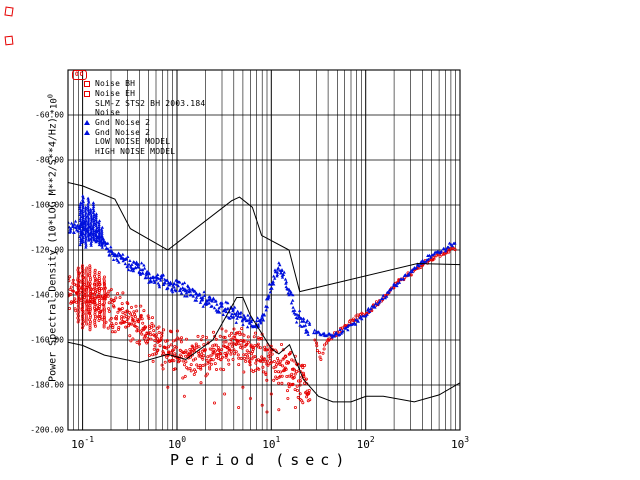 The width and height of the screenshot is (640, 480). Describe the element at coordinates (47, 385) in the screenshot. I see `y-tick-label: -180.00` at that location.